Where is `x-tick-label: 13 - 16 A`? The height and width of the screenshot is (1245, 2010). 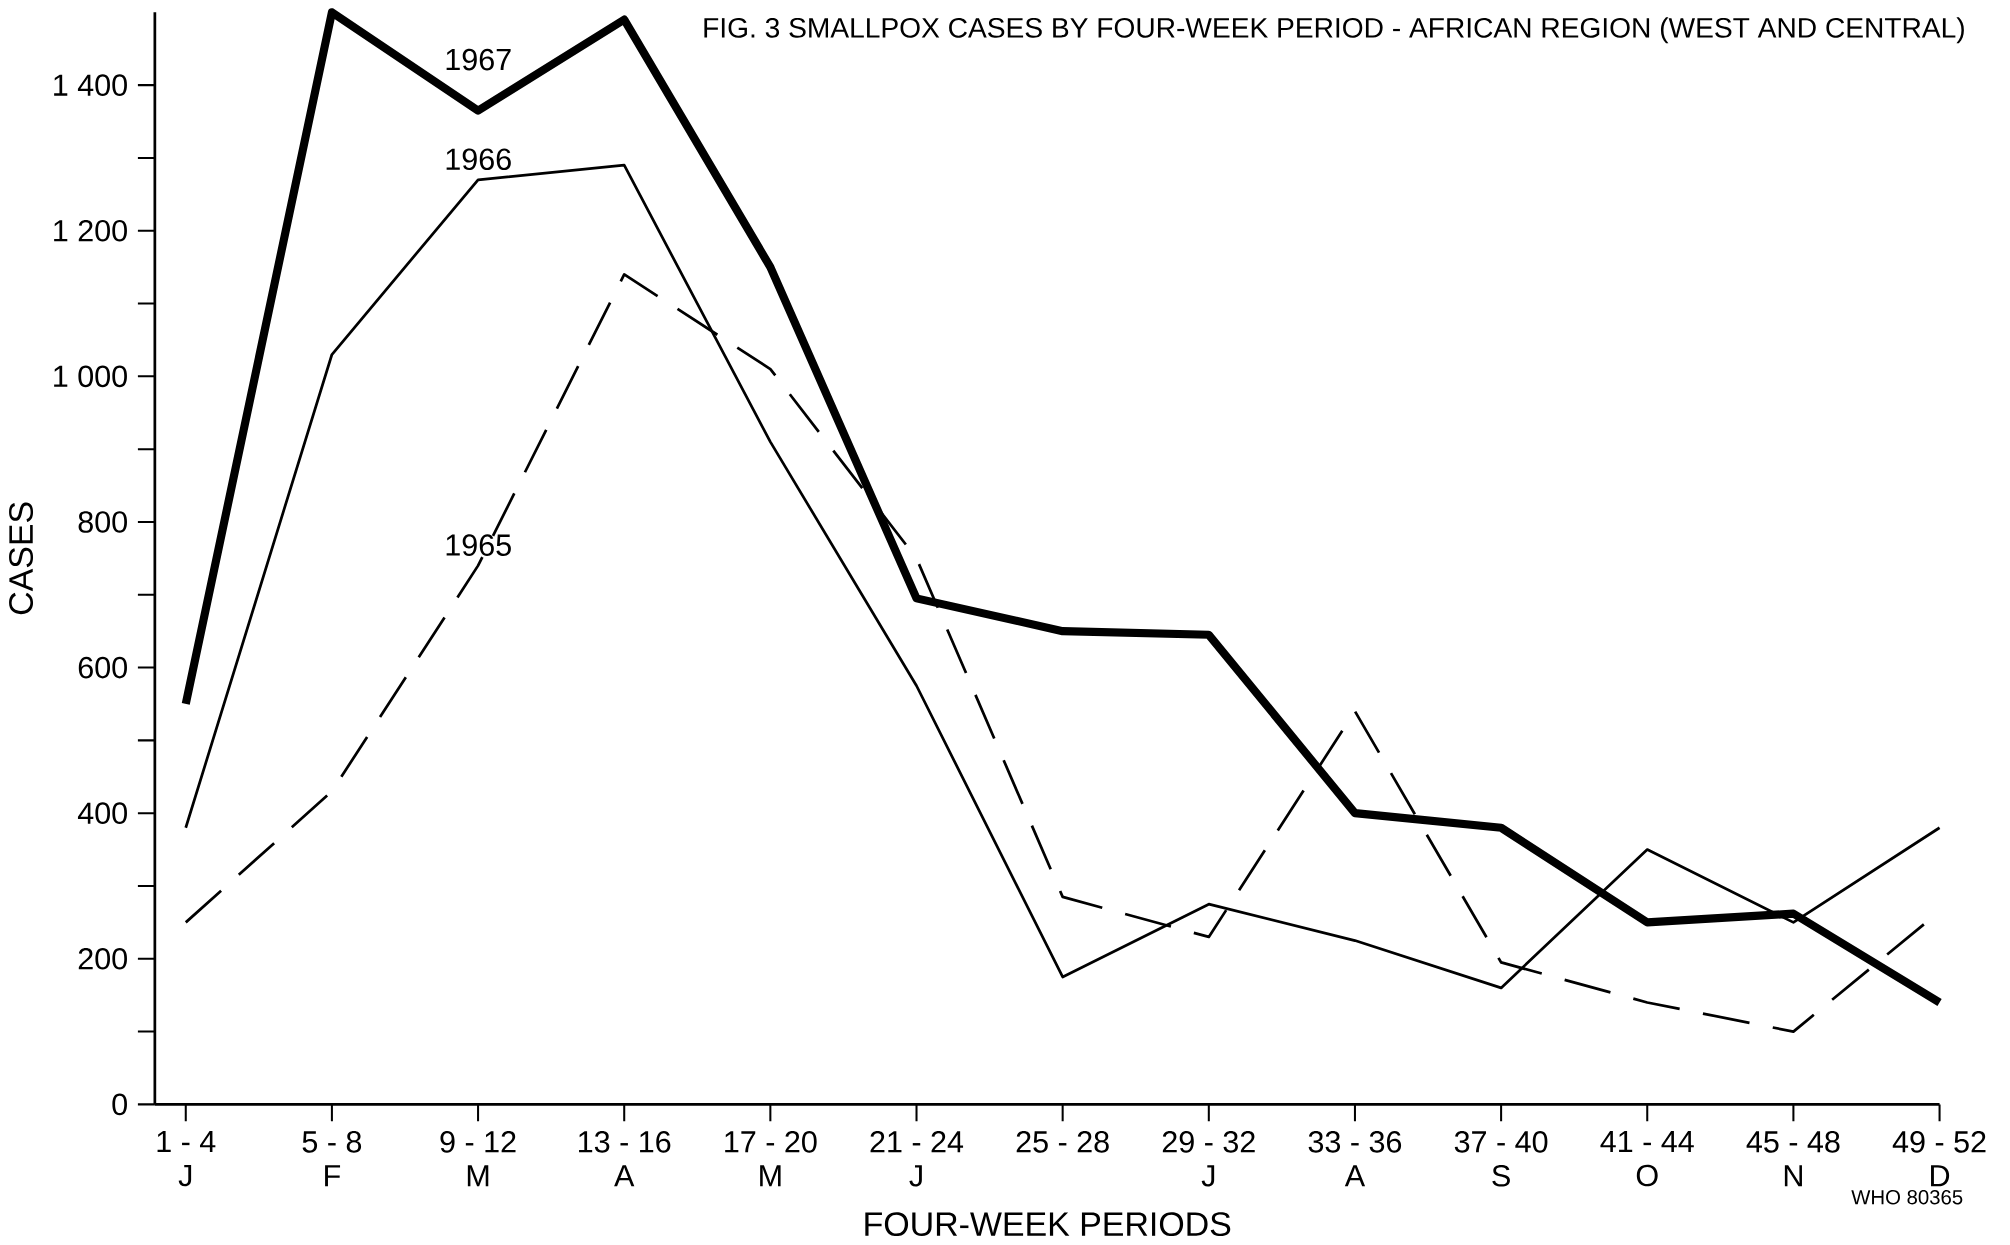
x-tick-label: 13 - 16 A is located at coordinates (625, 1158).